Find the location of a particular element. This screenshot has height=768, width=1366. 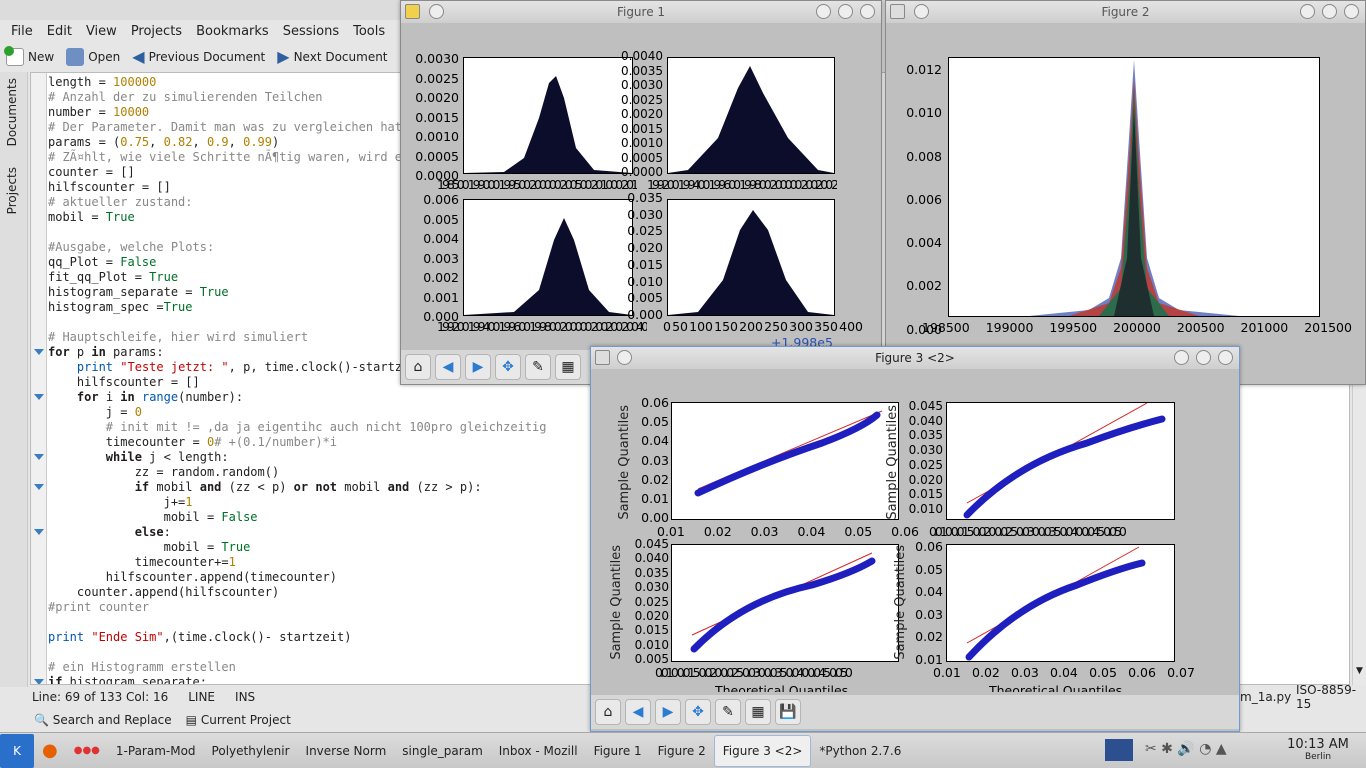

kde-menu-icon: K is located at coordinates (17, 750).